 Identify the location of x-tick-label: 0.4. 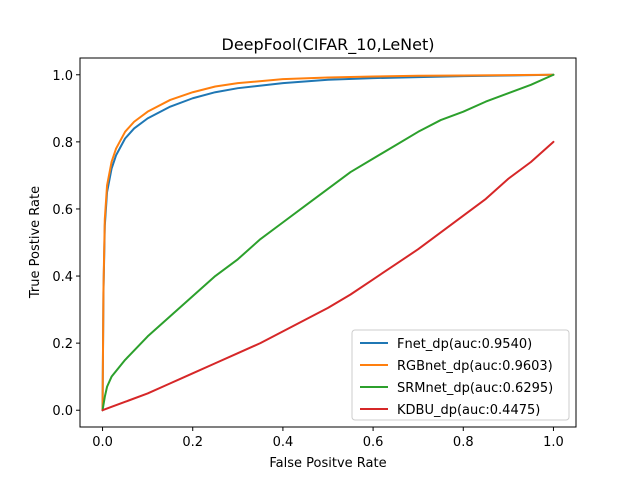
(283, 442).